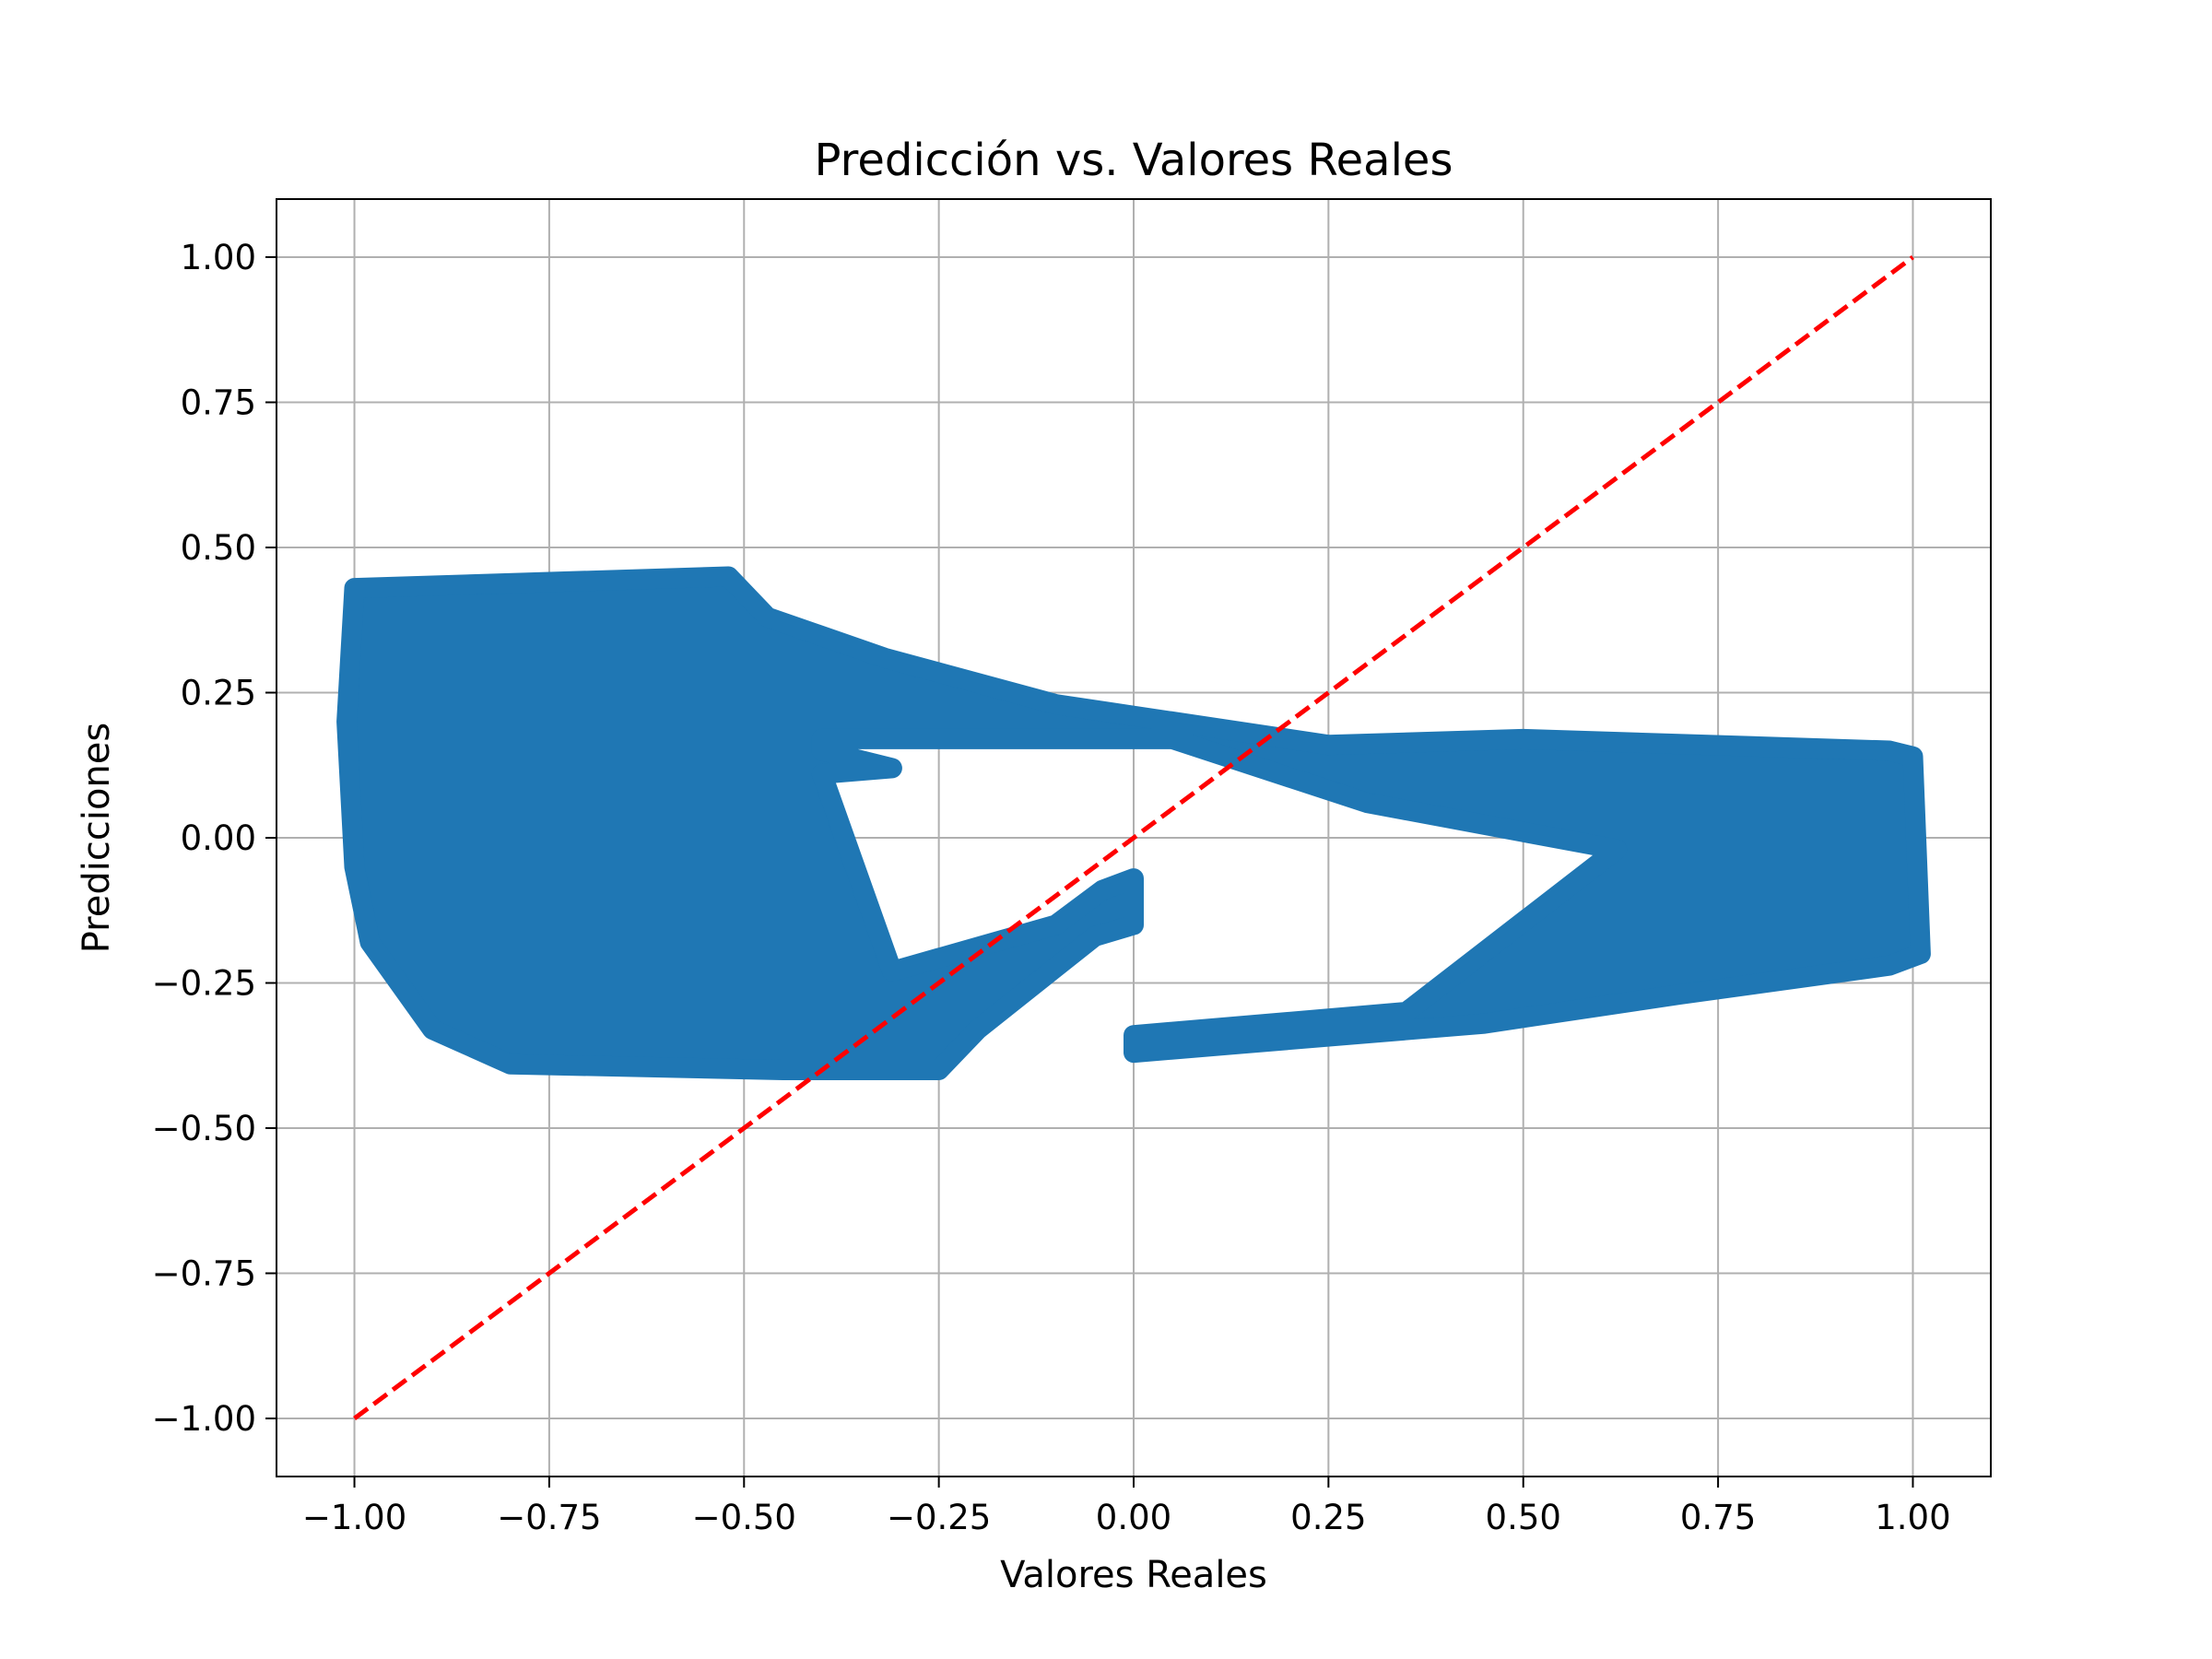 This screenshot has width=2212, height=1659. What do you see at coordinates (1133, 1575) in the screenshot?
I see `x-axis-label: Valores Reales` at bounding box center [1133, 1575].